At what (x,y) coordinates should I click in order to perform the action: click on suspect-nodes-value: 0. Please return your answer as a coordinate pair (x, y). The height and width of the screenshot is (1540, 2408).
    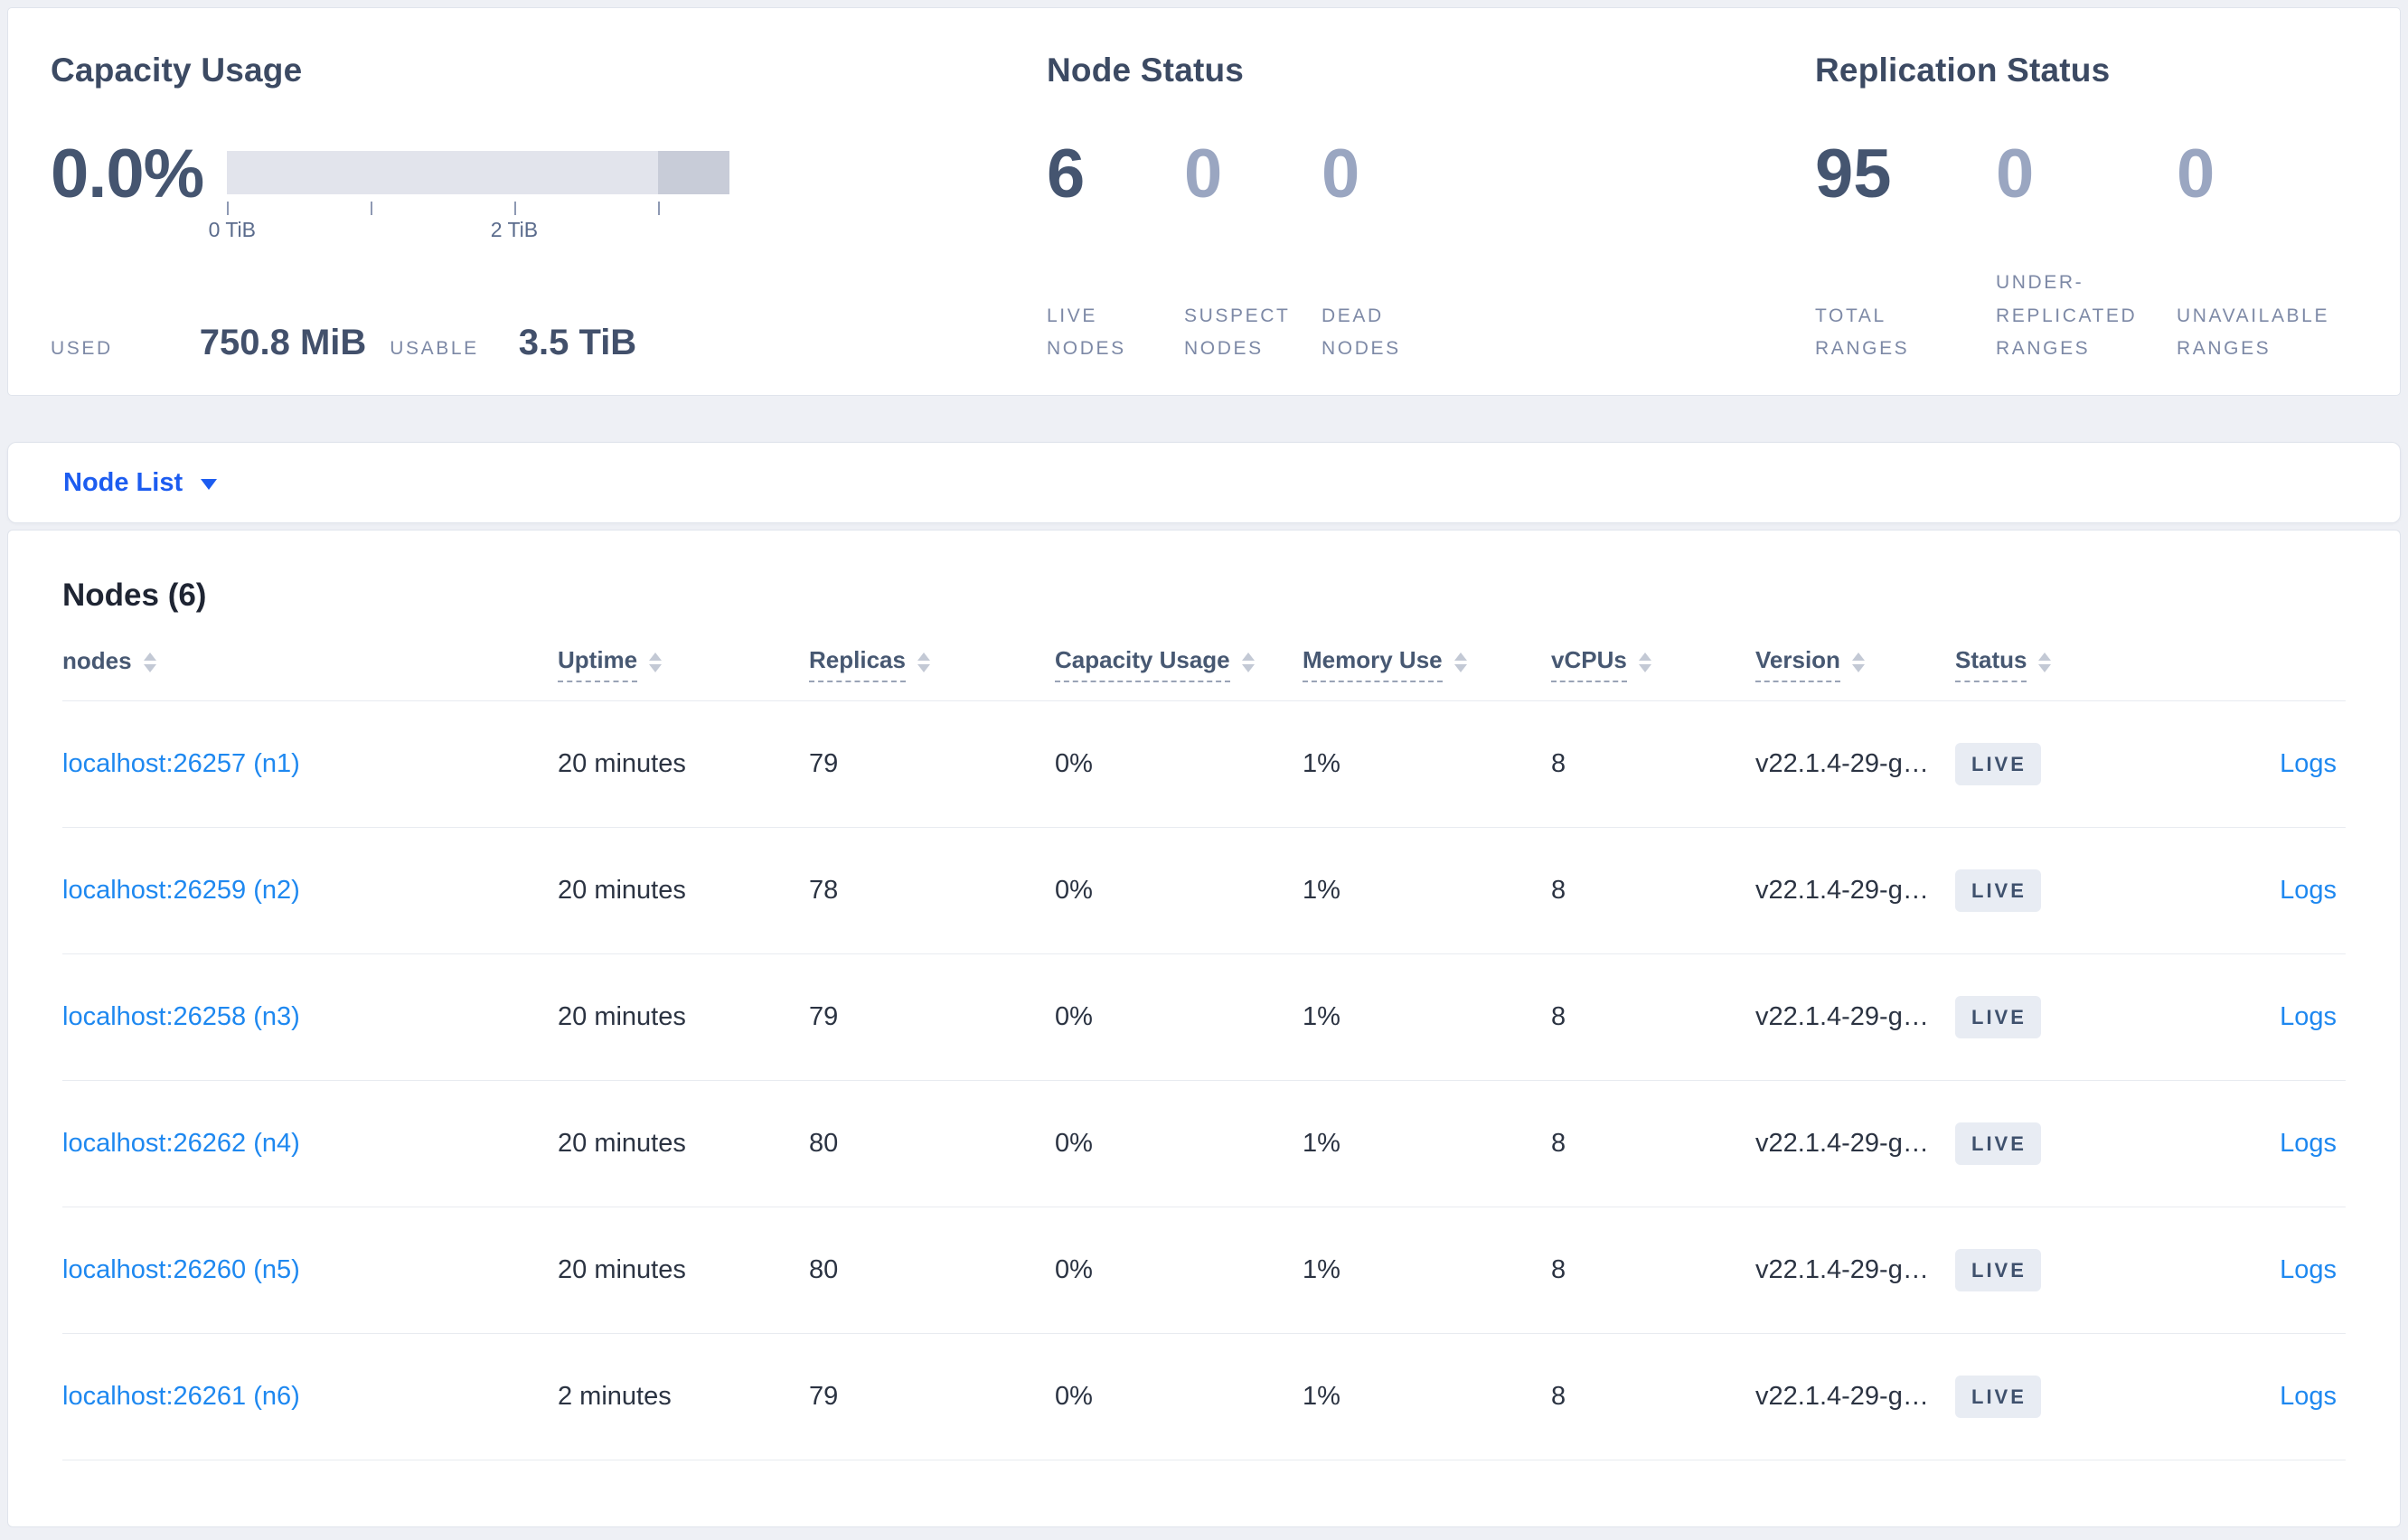
    Looking at the image, I should click on (1203, 174).